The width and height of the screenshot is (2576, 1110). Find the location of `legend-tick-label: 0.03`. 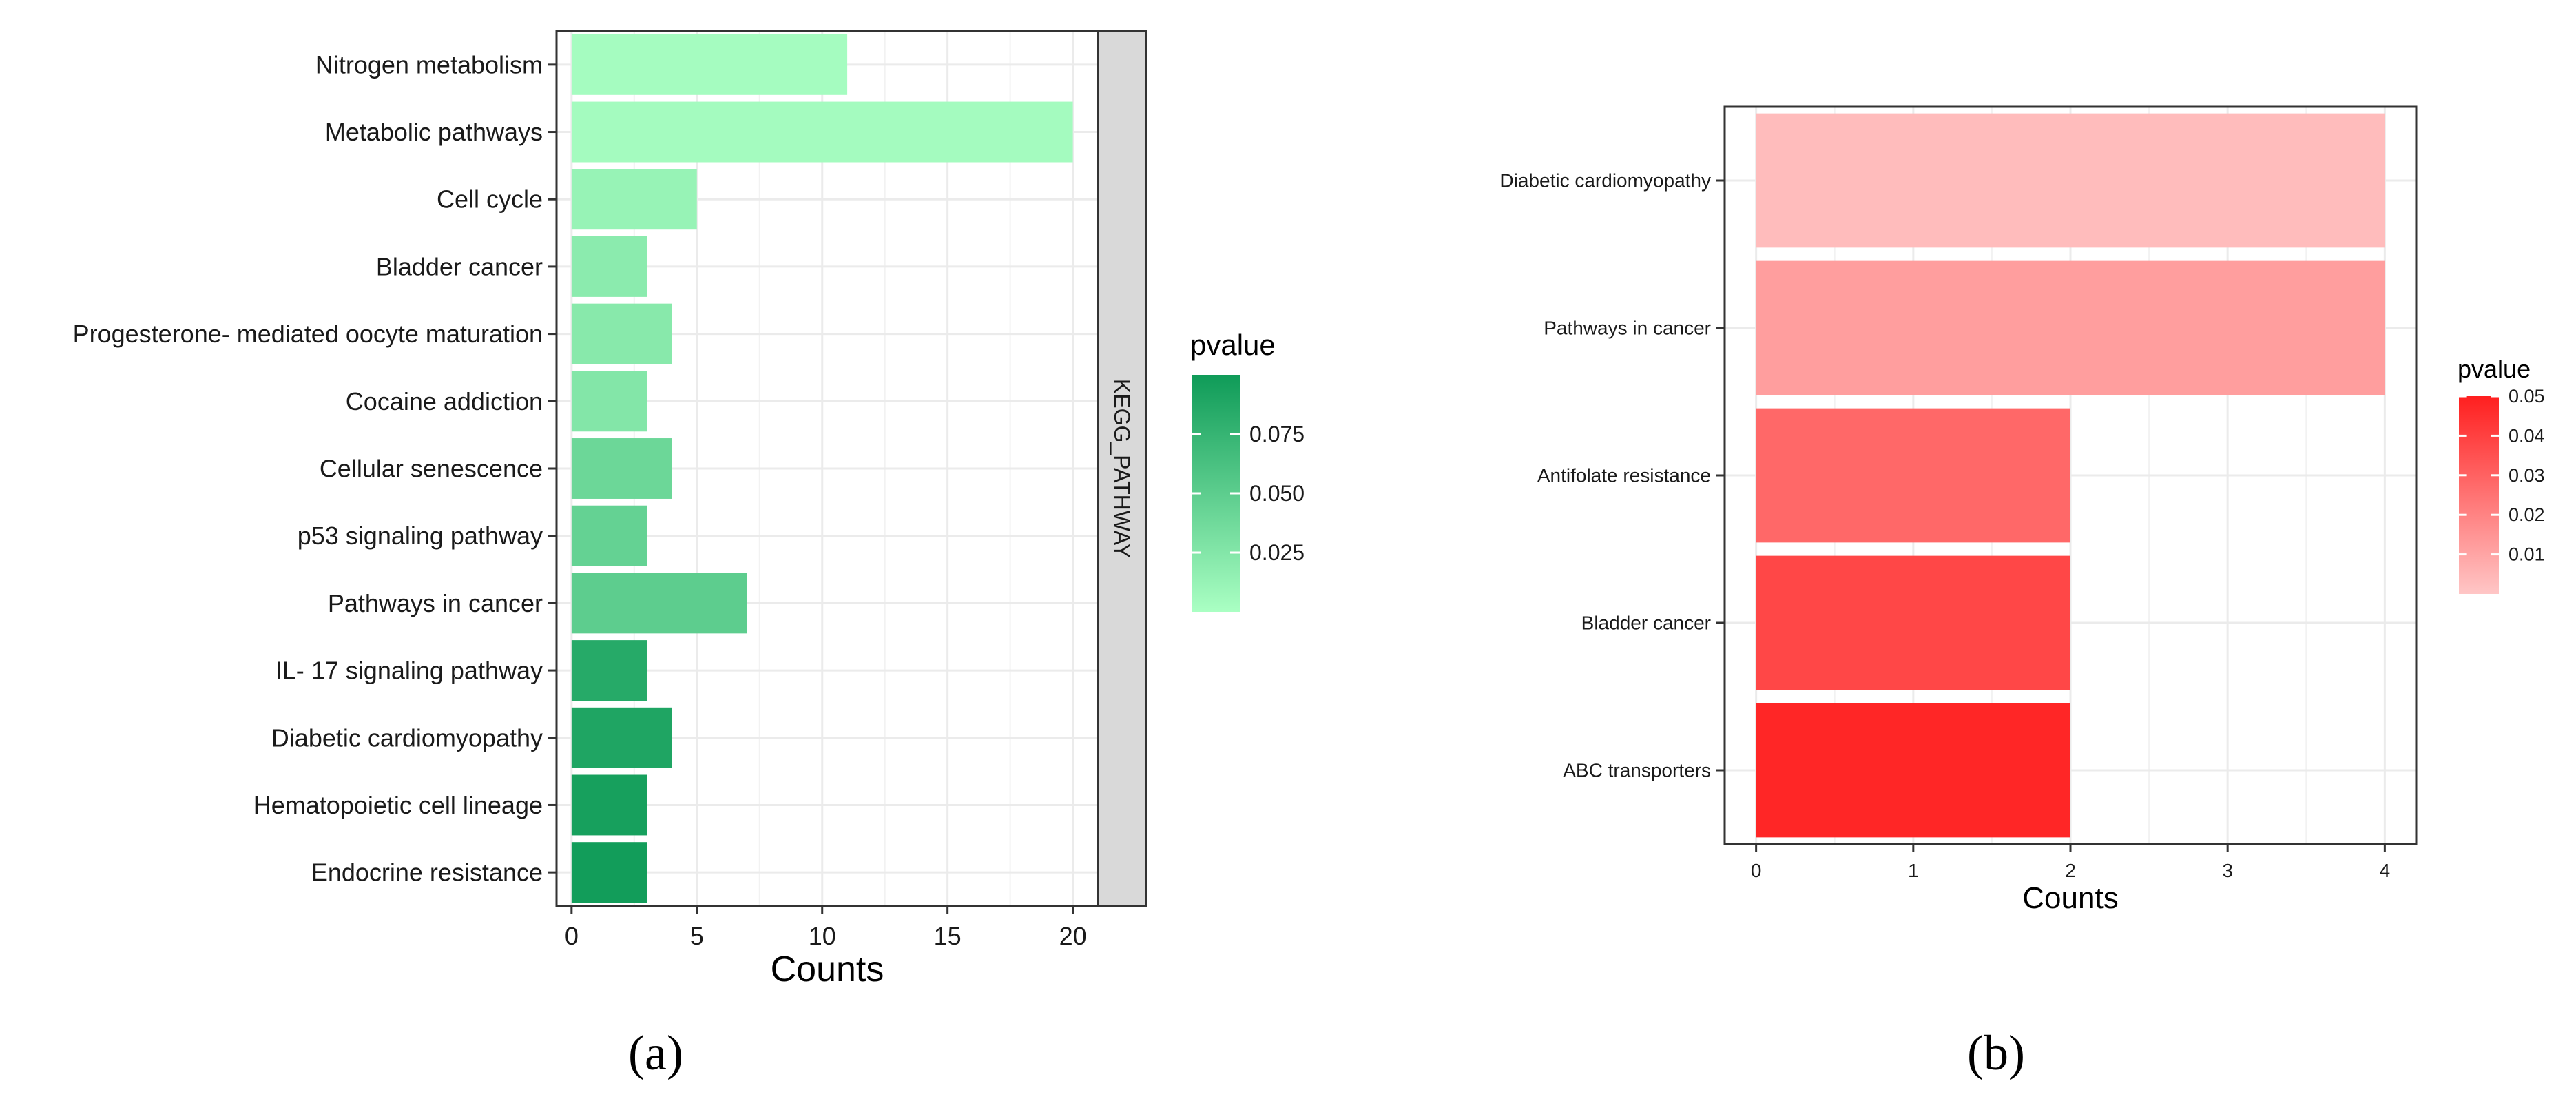

legend-tick-label: 0.03 is located at coordinates (2527, 476).